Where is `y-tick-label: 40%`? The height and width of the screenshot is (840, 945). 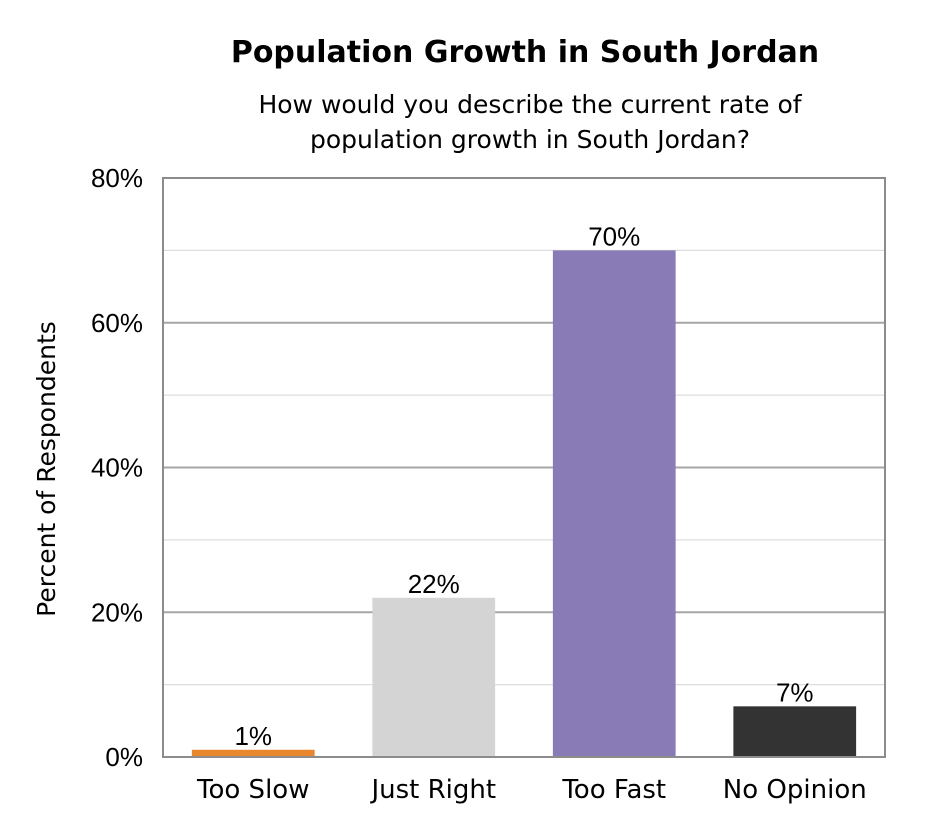
y-tick-label: 40% is located at coordinates (117, 468).